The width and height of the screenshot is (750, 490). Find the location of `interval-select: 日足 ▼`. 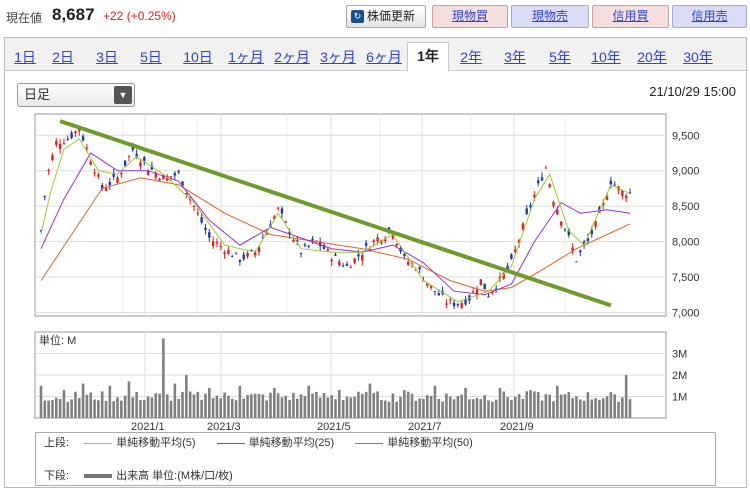

interval-select: 日足 ▼ is located at coordinates (76, 95).